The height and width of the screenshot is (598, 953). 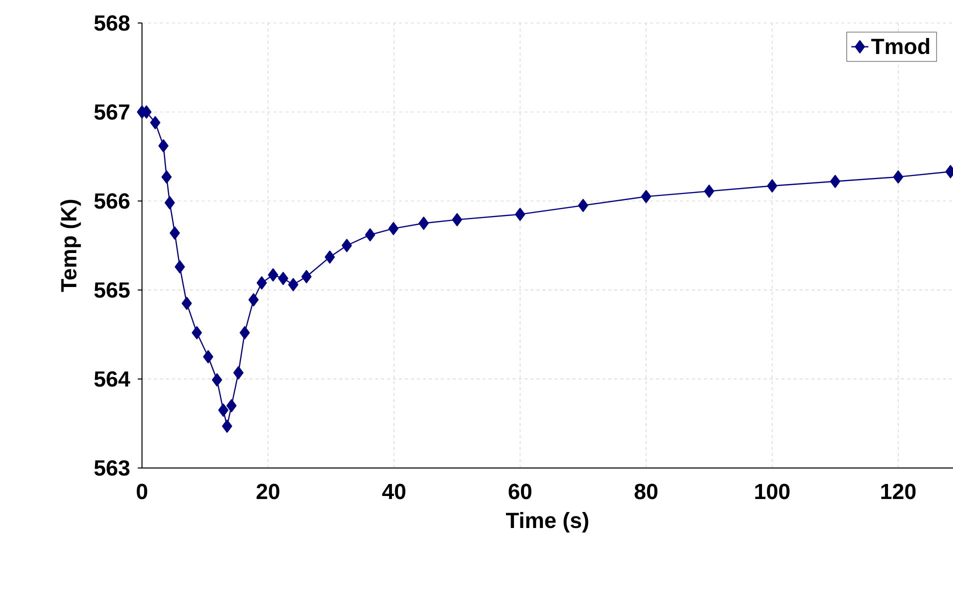 I want to click on y-tick-label: 566, so click(x=112, y=201).